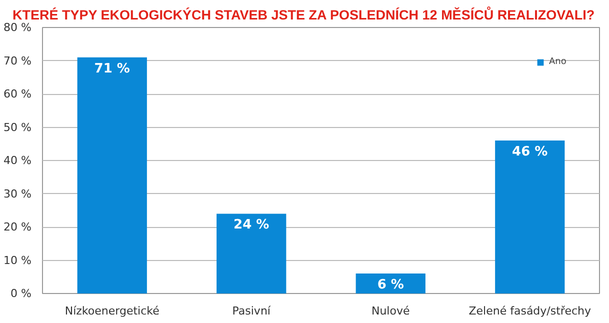 Image resolution: width=609 pixels, height=323 pixels. I want to click on data-label: 6 %, so click(390, 285).